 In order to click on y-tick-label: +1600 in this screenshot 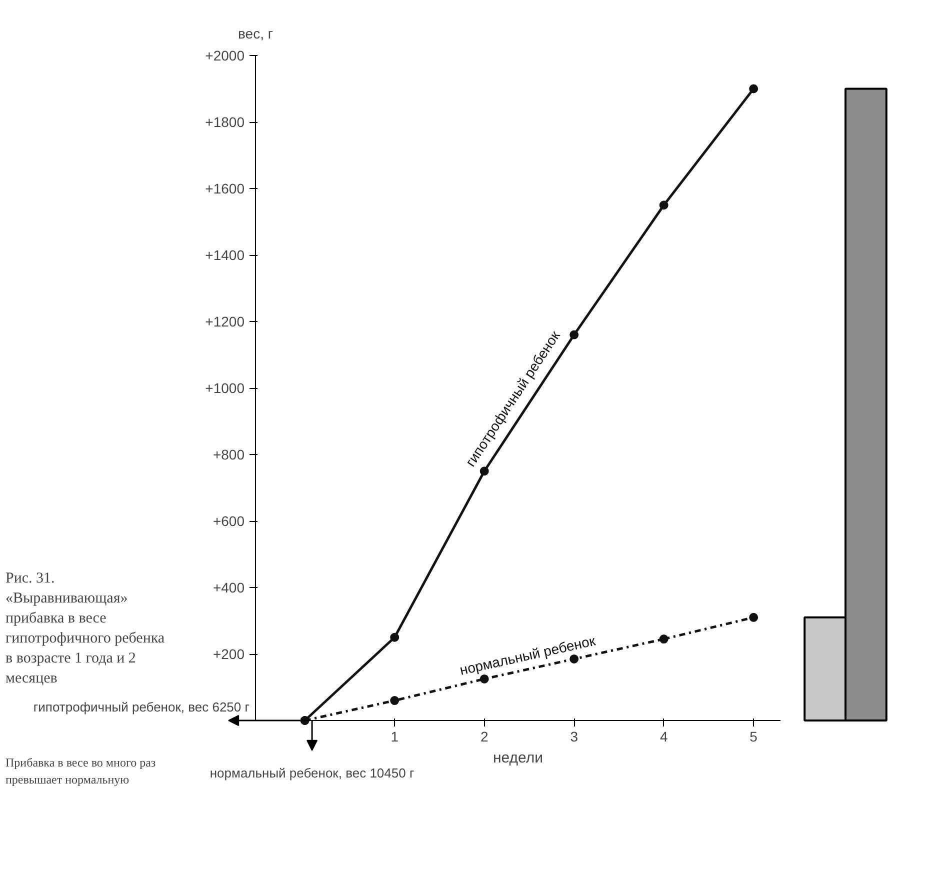, I will do `click(225, 188)`.